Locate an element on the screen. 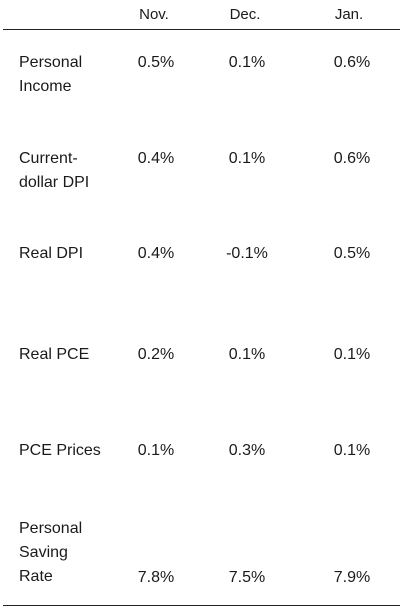  cell-personal-saving-rate-nov: 7.8% is located at coordinates (156, 577).